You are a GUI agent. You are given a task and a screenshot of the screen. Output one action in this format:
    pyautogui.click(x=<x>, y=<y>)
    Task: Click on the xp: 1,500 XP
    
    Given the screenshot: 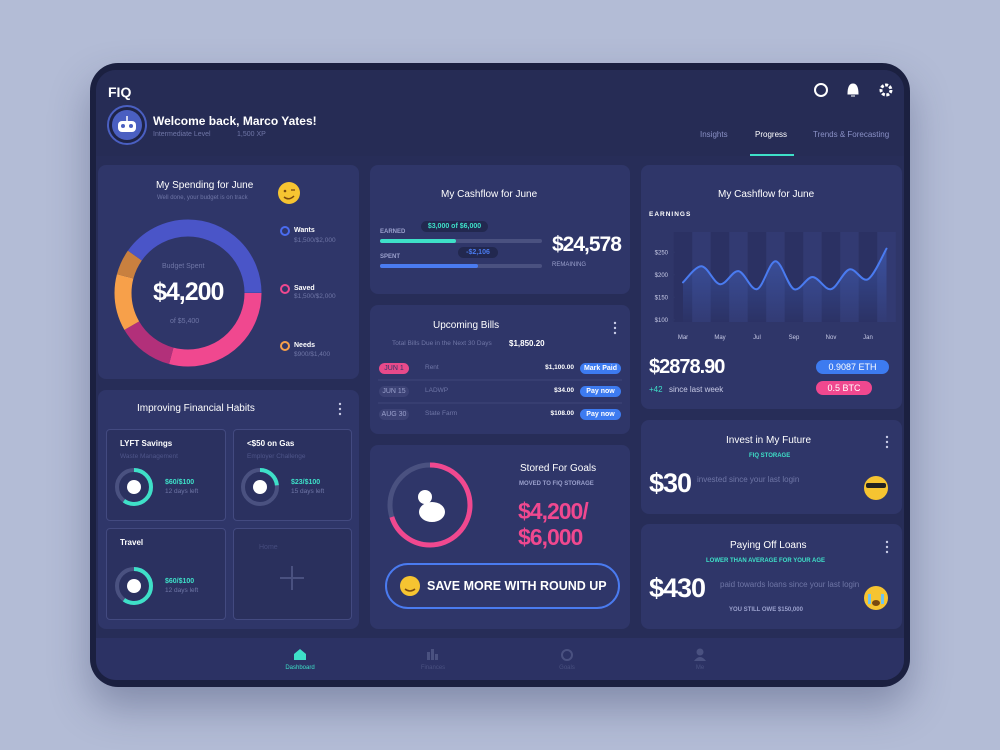 What is the action you would take?
    pyautogui.click(x=251, y=134)
    